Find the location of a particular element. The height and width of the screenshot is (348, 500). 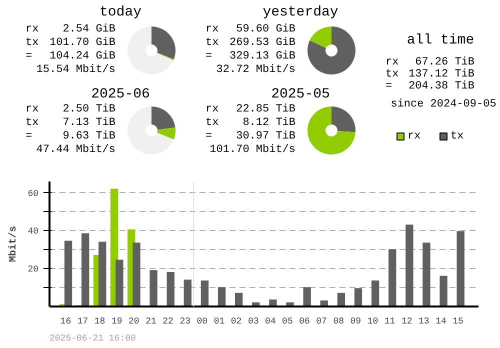

chart-title: yesterday is located at coordinates (300, 12).